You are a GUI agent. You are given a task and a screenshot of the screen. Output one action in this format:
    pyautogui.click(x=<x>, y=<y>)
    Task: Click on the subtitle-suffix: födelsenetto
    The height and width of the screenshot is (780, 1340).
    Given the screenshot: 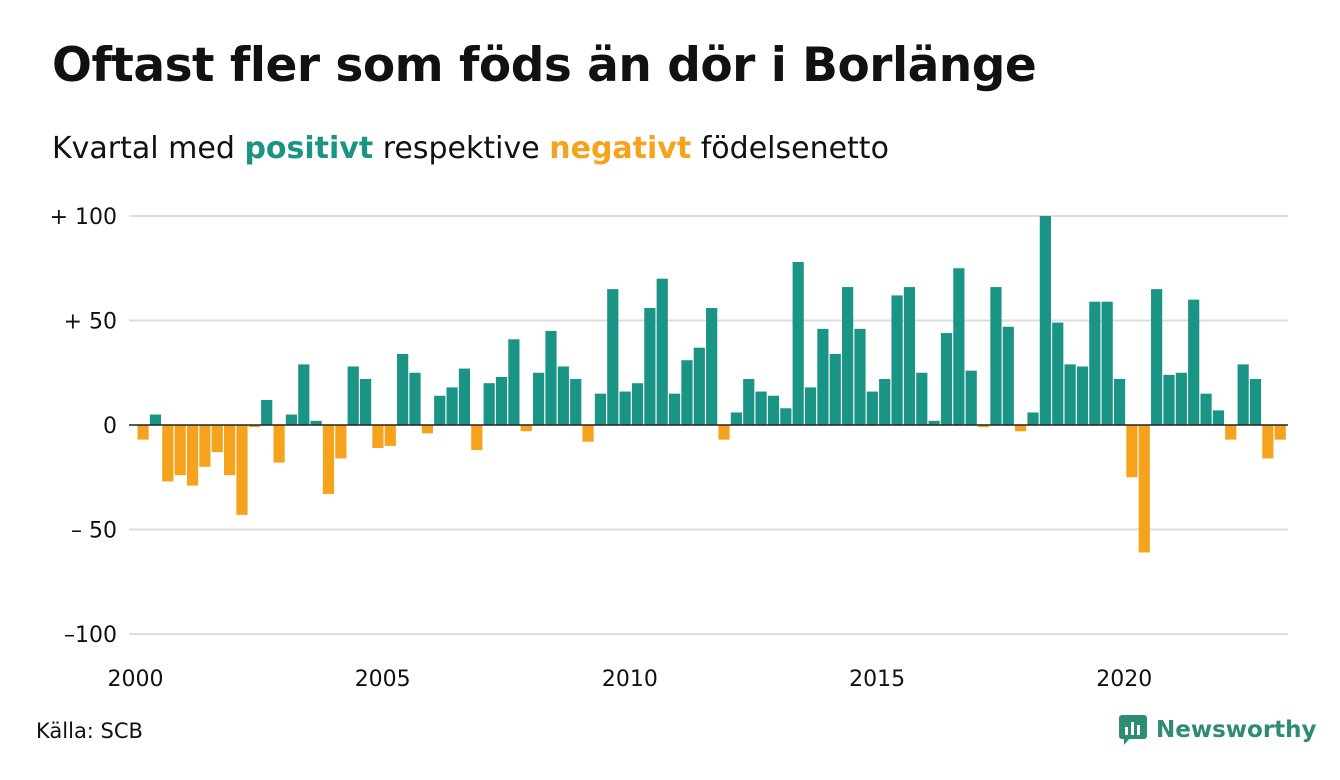 What is the action you would take?
    pyautogui.click(x=794, y=148)
    